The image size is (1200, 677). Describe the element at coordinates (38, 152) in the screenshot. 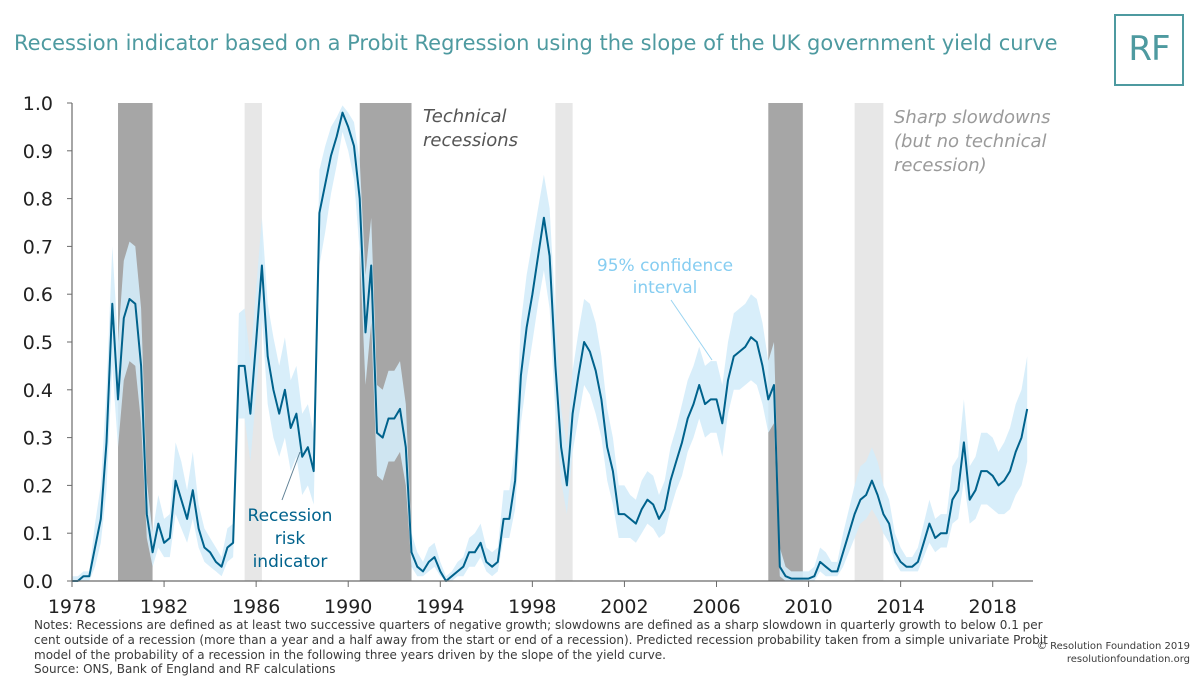

I see `y-tick-label: 0.9` at that location.